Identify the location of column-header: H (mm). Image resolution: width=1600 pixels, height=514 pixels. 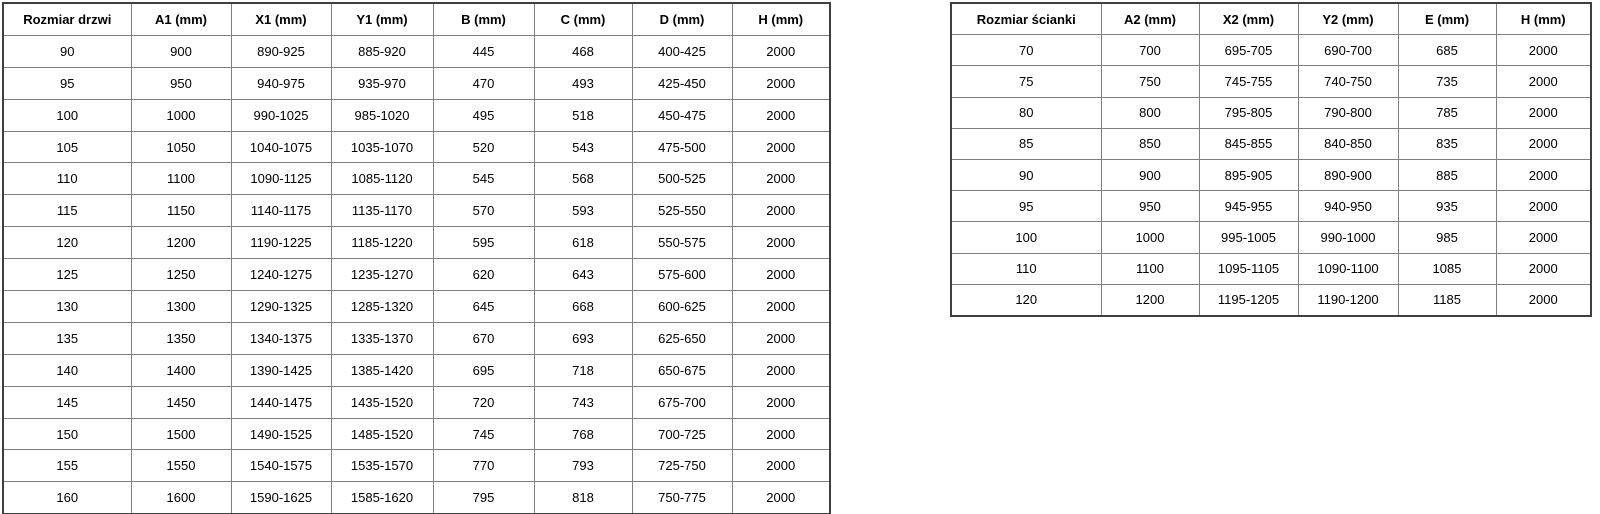
(781, 19).